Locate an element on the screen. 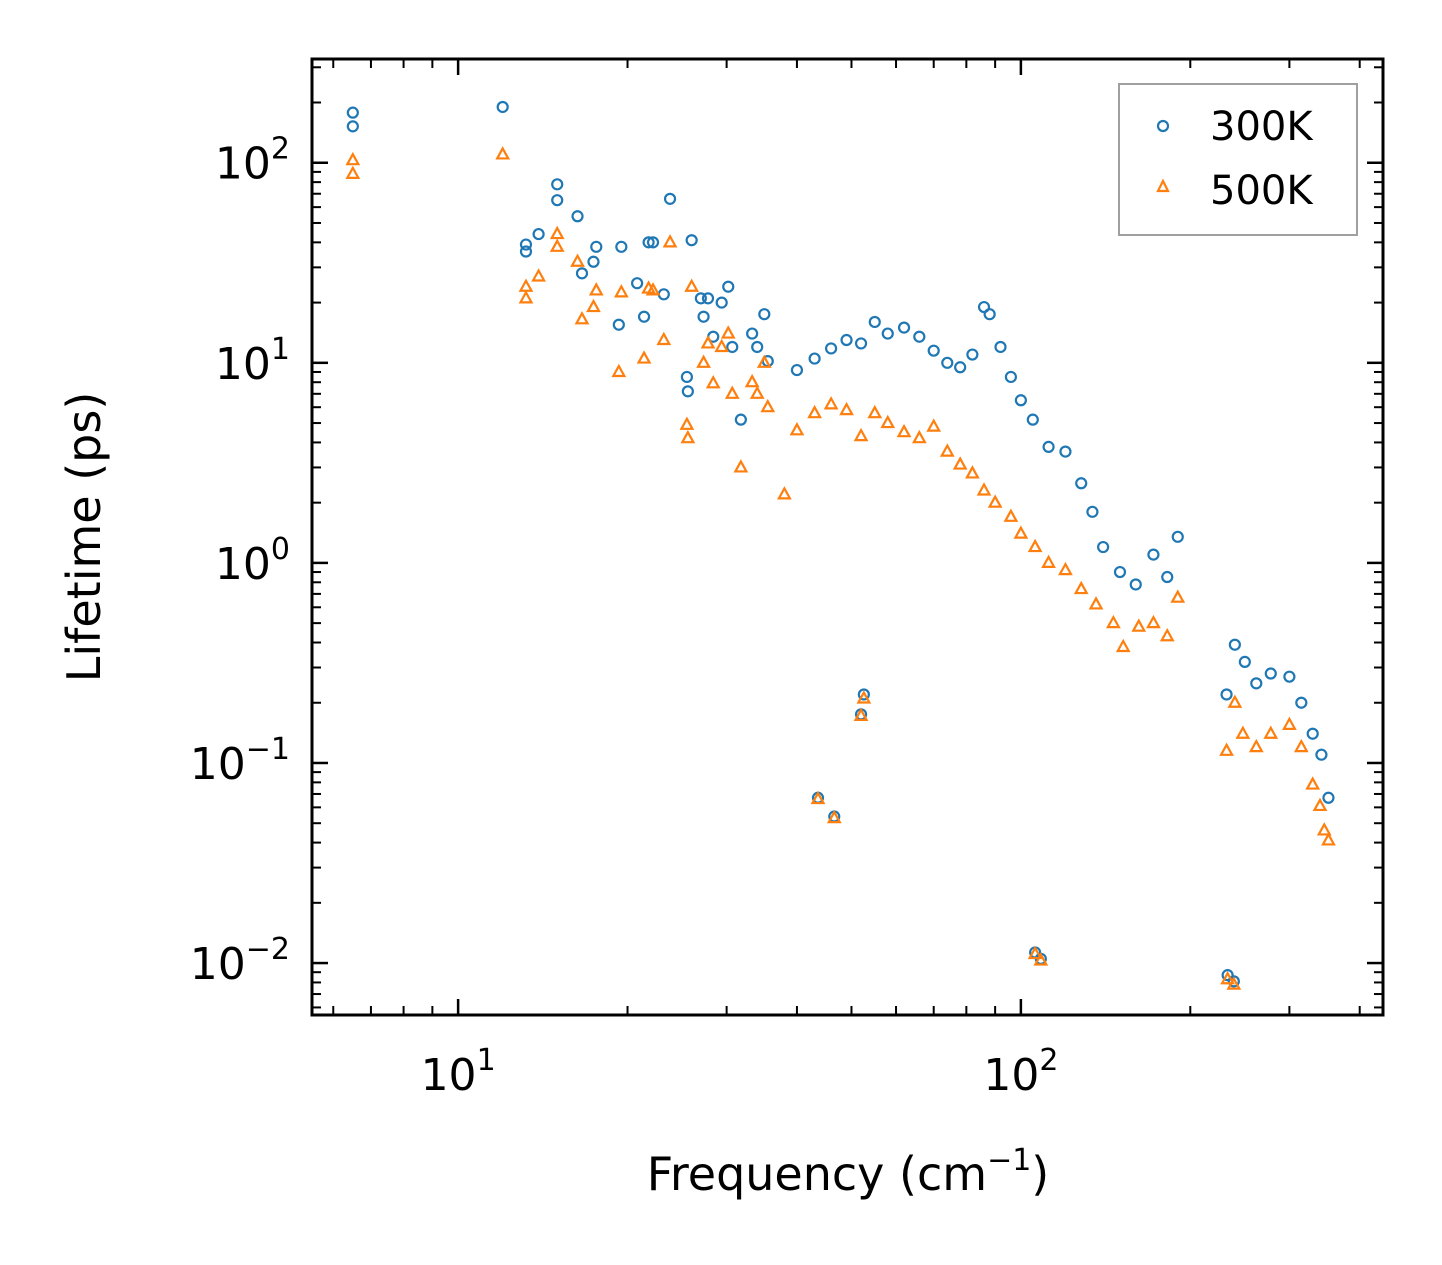 This screenshot has width=1442, height=1265. y-tick-label: 10⁻² is located at coordinates (240, 961).